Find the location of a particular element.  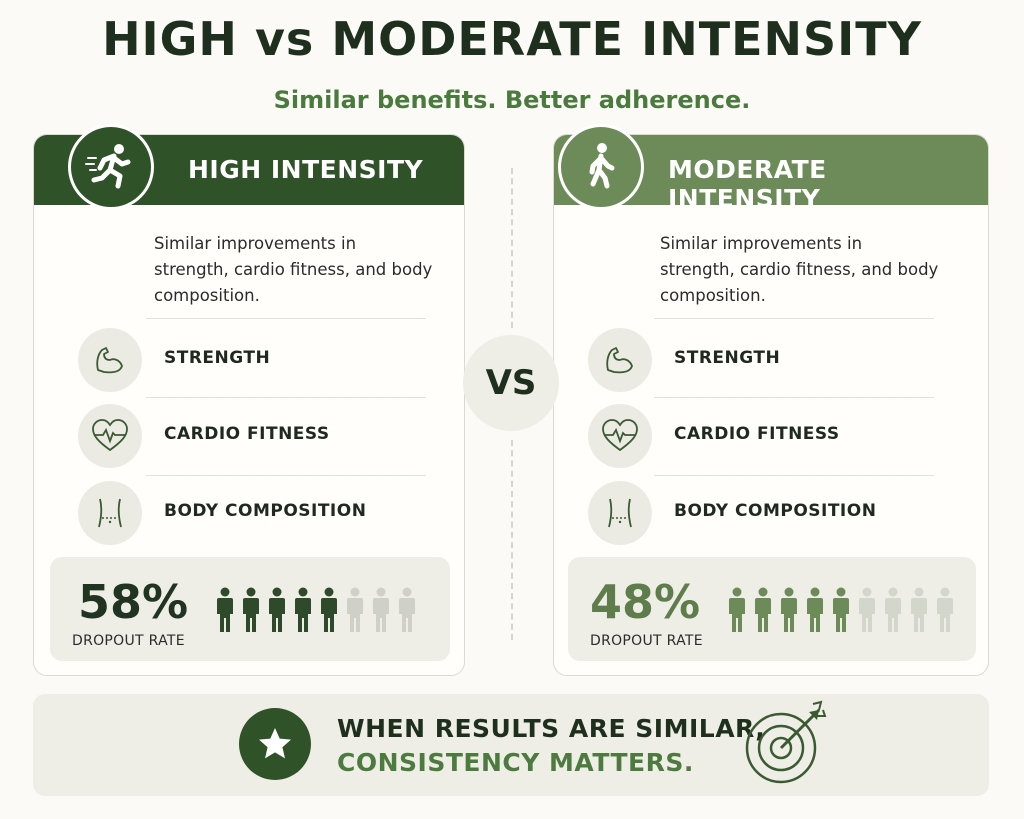

high-intensity-title: HIGH INTENSITY is located at coordinates (306, 169).